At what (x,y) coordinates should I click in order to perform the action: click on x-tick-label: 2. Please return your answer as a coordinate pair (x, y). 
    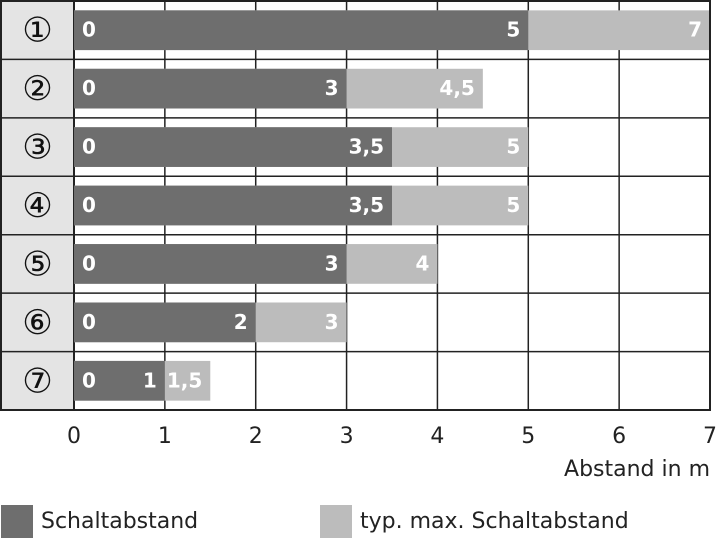
    Looking at the image, I should click on (256, 436).